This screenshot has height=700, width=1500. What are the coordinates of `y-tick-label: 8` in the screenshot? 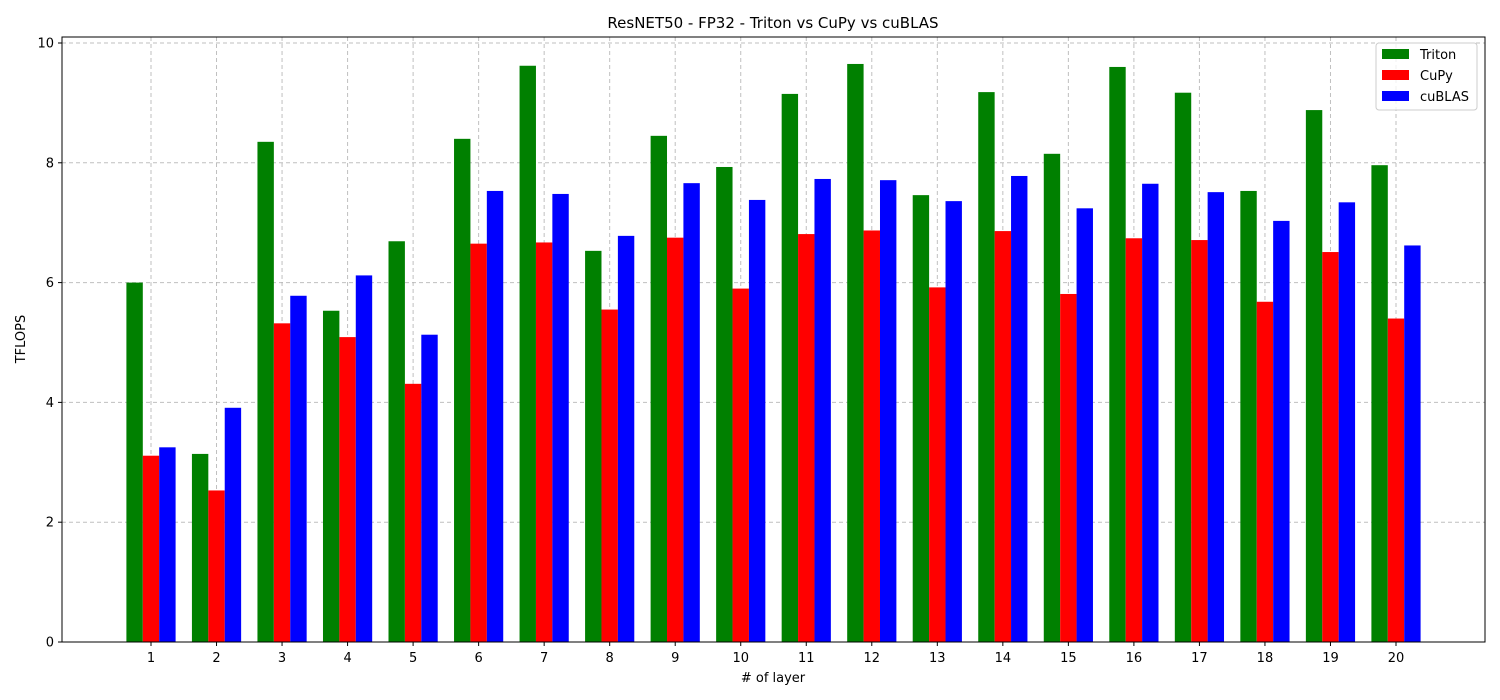 It's located at (50, 163).